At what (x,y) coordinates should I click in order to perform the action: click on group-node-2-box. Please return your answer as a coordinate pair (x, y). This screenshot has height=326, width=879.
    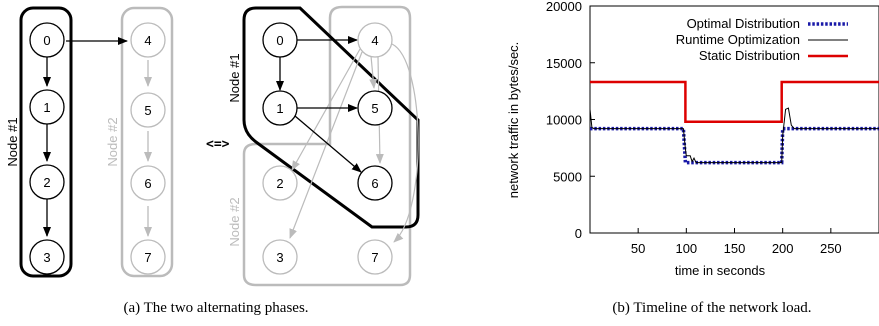
    Looking at the image, I should click on (147, 142).